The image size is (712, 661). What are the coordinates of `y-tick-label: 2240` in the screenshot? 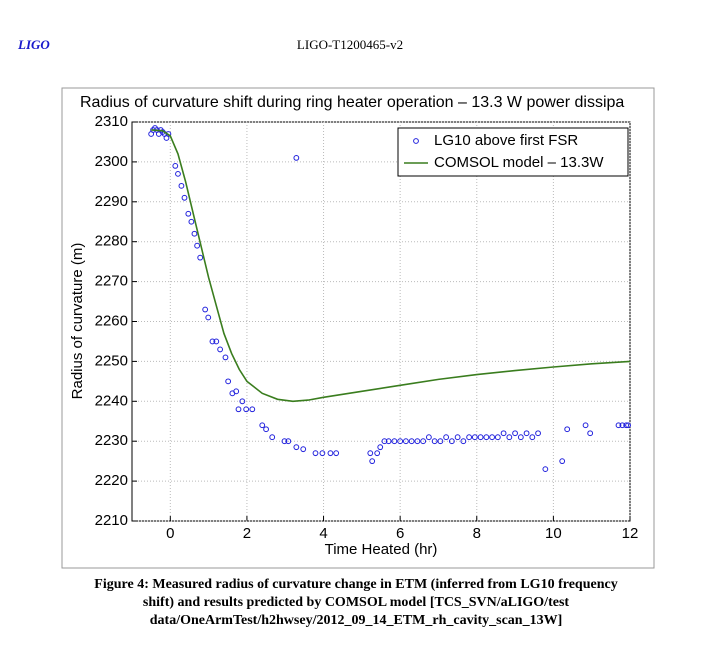 It's located at (111, 400).